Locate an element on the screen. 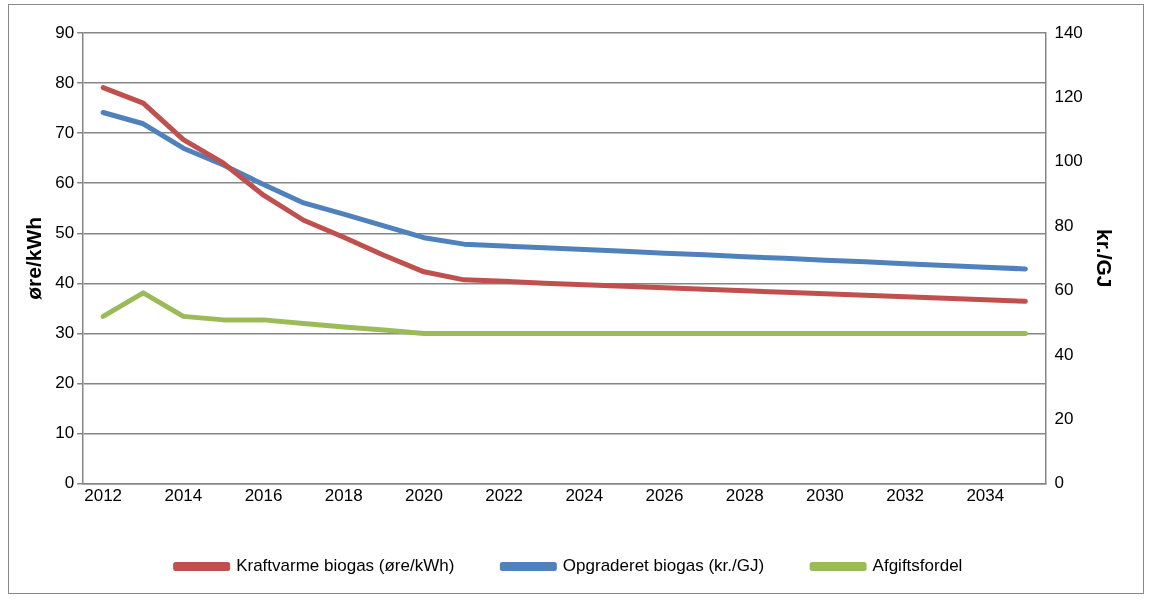  x-tick-label: 2012 is located at coordinates (103, 496).